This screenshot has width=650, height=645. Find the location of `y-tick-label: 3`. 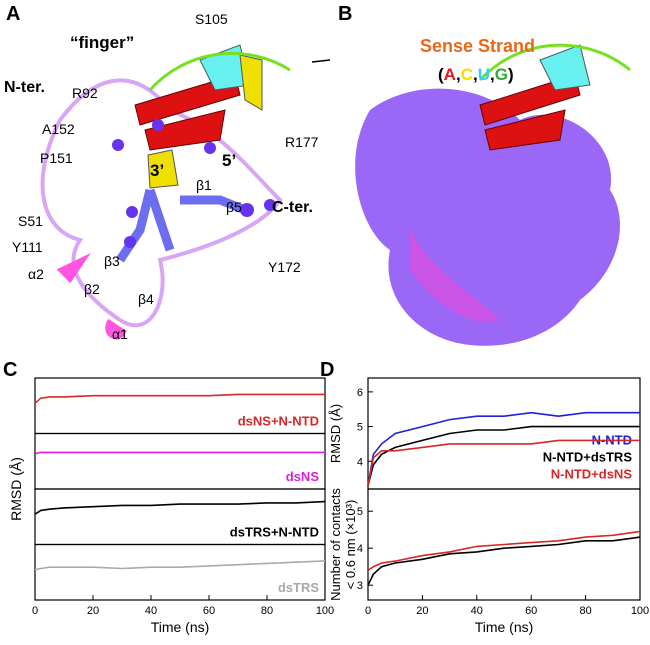

y-tick-label: 3 is located at coordinates (360, 586).